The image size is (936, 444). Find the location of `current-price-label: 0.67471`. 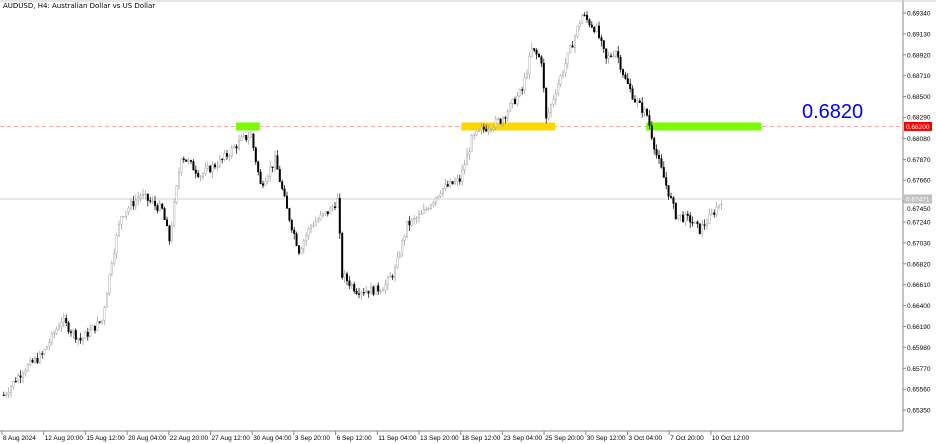

current-price-label: 0.67471 is located at coordinates (918, 200).